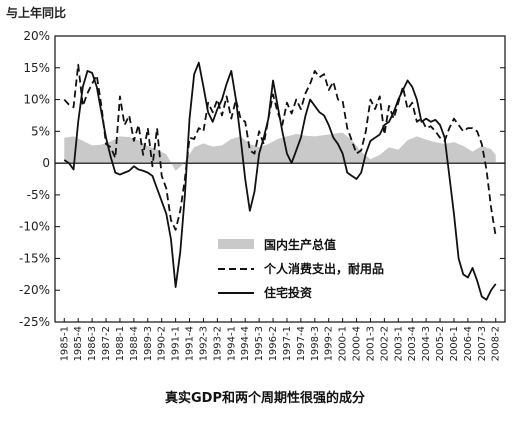 This screenshot has width=530, height=425. I want to click on x-tick-label: 1989-3, so click(148, 343).